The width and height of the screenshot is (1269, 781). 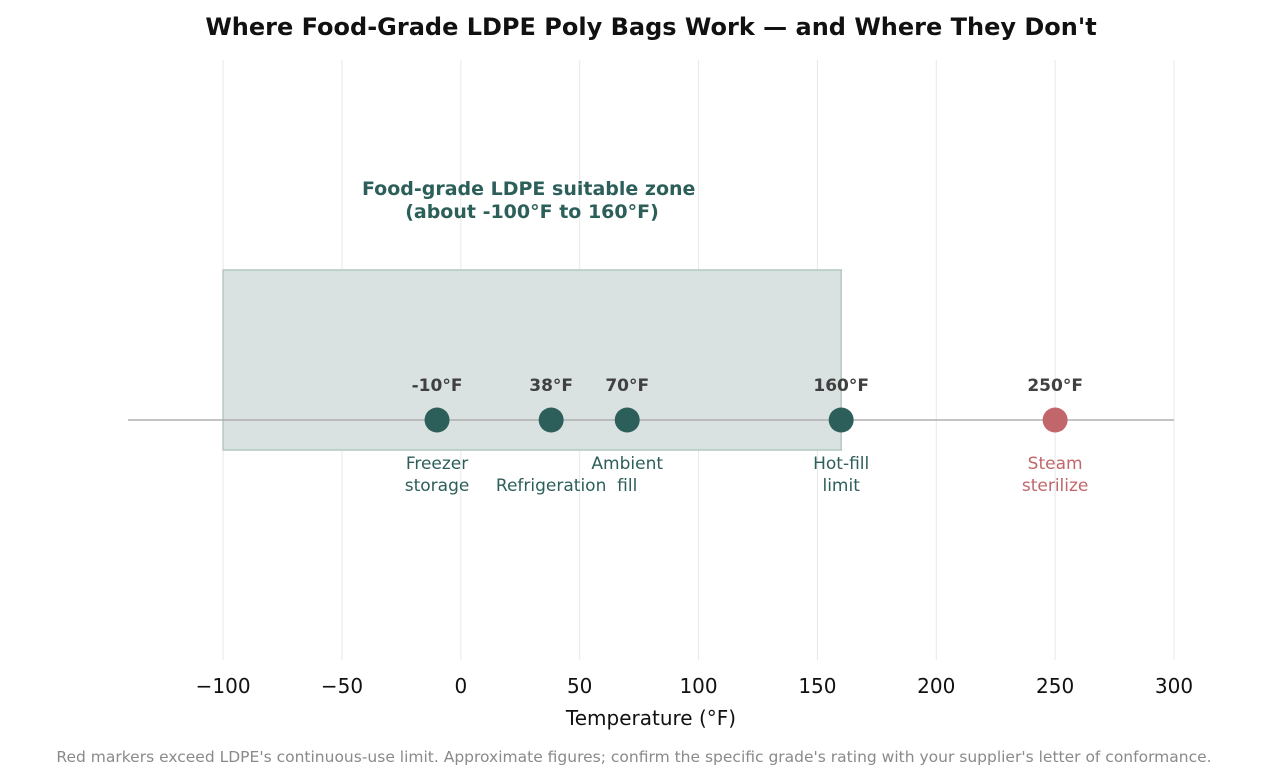 What do you see at coordinates (437, 386) in the screenshot?
I see `point-value-label-0: -10°F` at bounding box center [437, 386].